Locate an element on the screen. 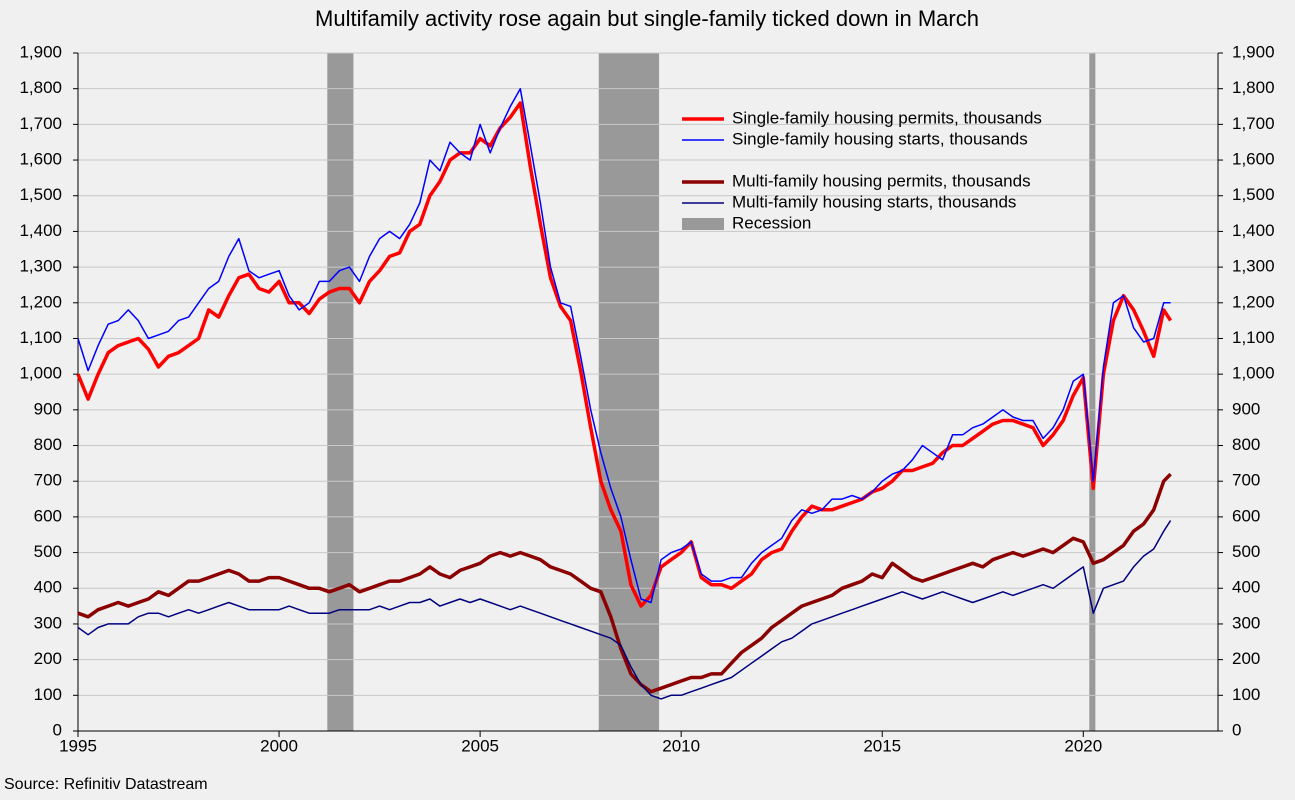 The width and height of the screenshot is (1295, 800). y-tick-label: 1,800 is located at coordinates (40, 87).